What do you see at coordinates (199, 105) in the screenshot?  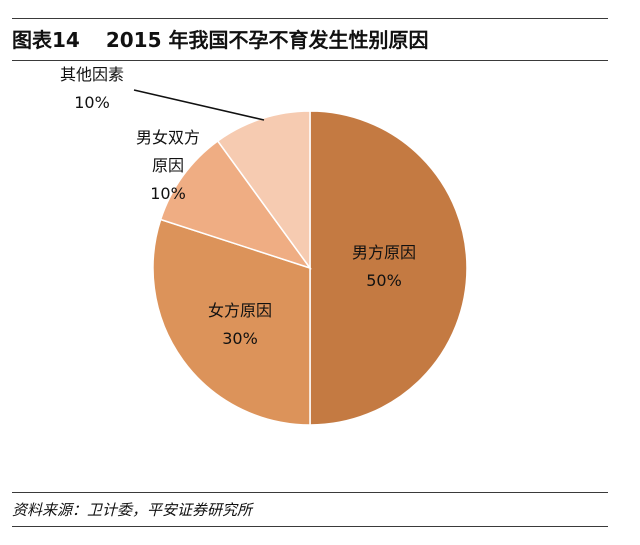 I see `leader-line` at bounding box center [199, 105].